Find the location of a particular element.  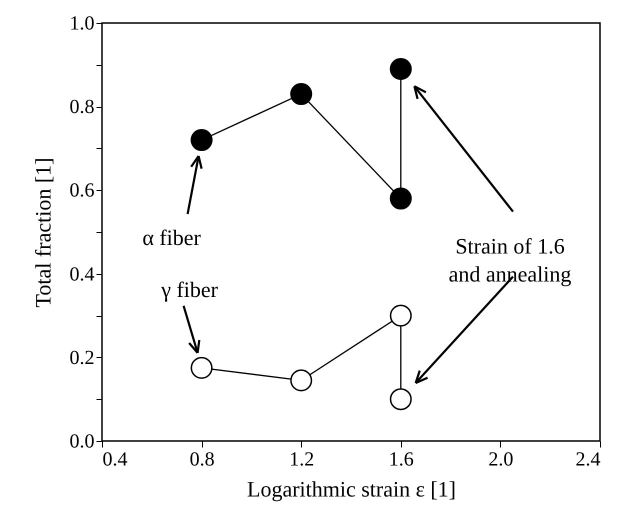

y-tick-label: 1.0 is located at coordinates (82, 23).